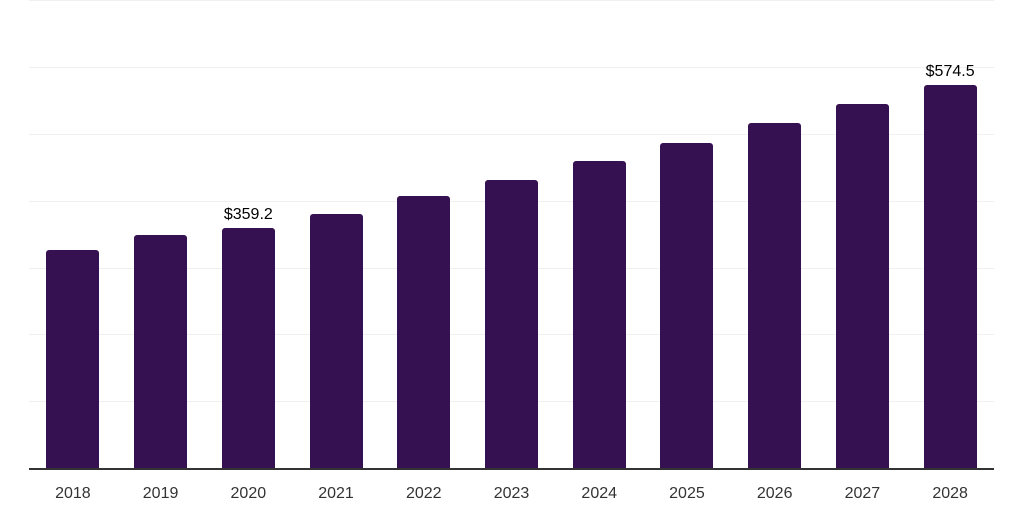 This screenshot has height=512, width=1024. What do you see at coordinates (599, 493) in the screenshot?
I see `x-tick-label-2024: 2024` at bounding box center [599, 493].